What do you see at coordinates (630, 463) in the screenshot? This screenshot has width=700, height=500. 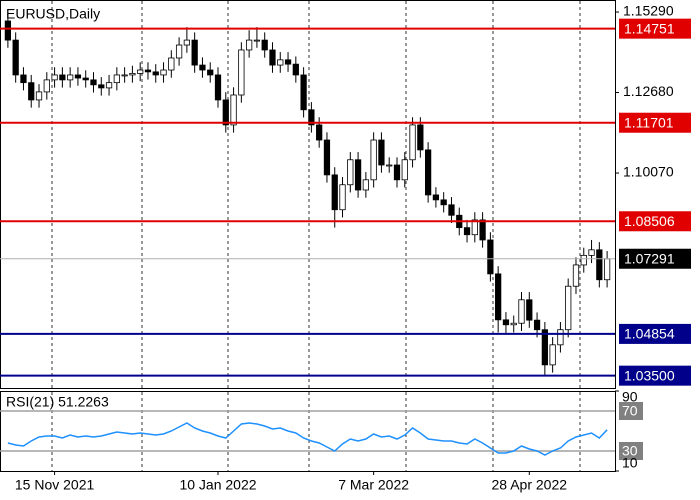 I see `rsi-y-tick-label: 10` at bounding box center [630, 463].